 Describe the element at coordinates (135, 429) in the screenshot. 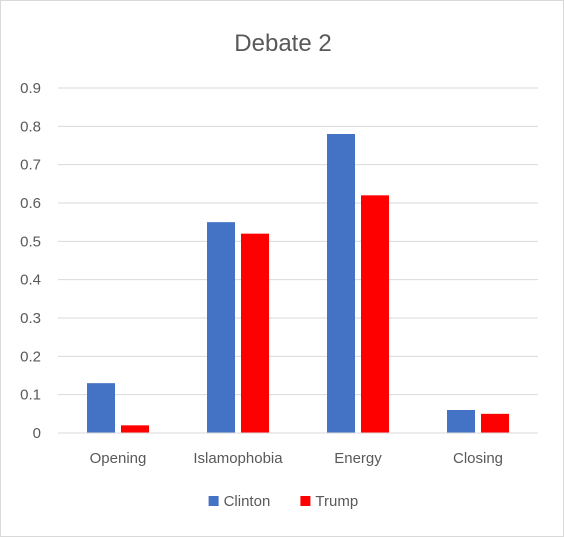

I see `bar-trump-opening` at that location.